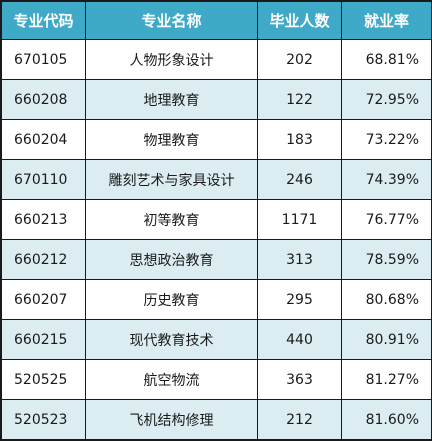 The width and height of the screenshot is (432, 441). I want to click on cell-major-name: 地理教育, so click(171, 99).